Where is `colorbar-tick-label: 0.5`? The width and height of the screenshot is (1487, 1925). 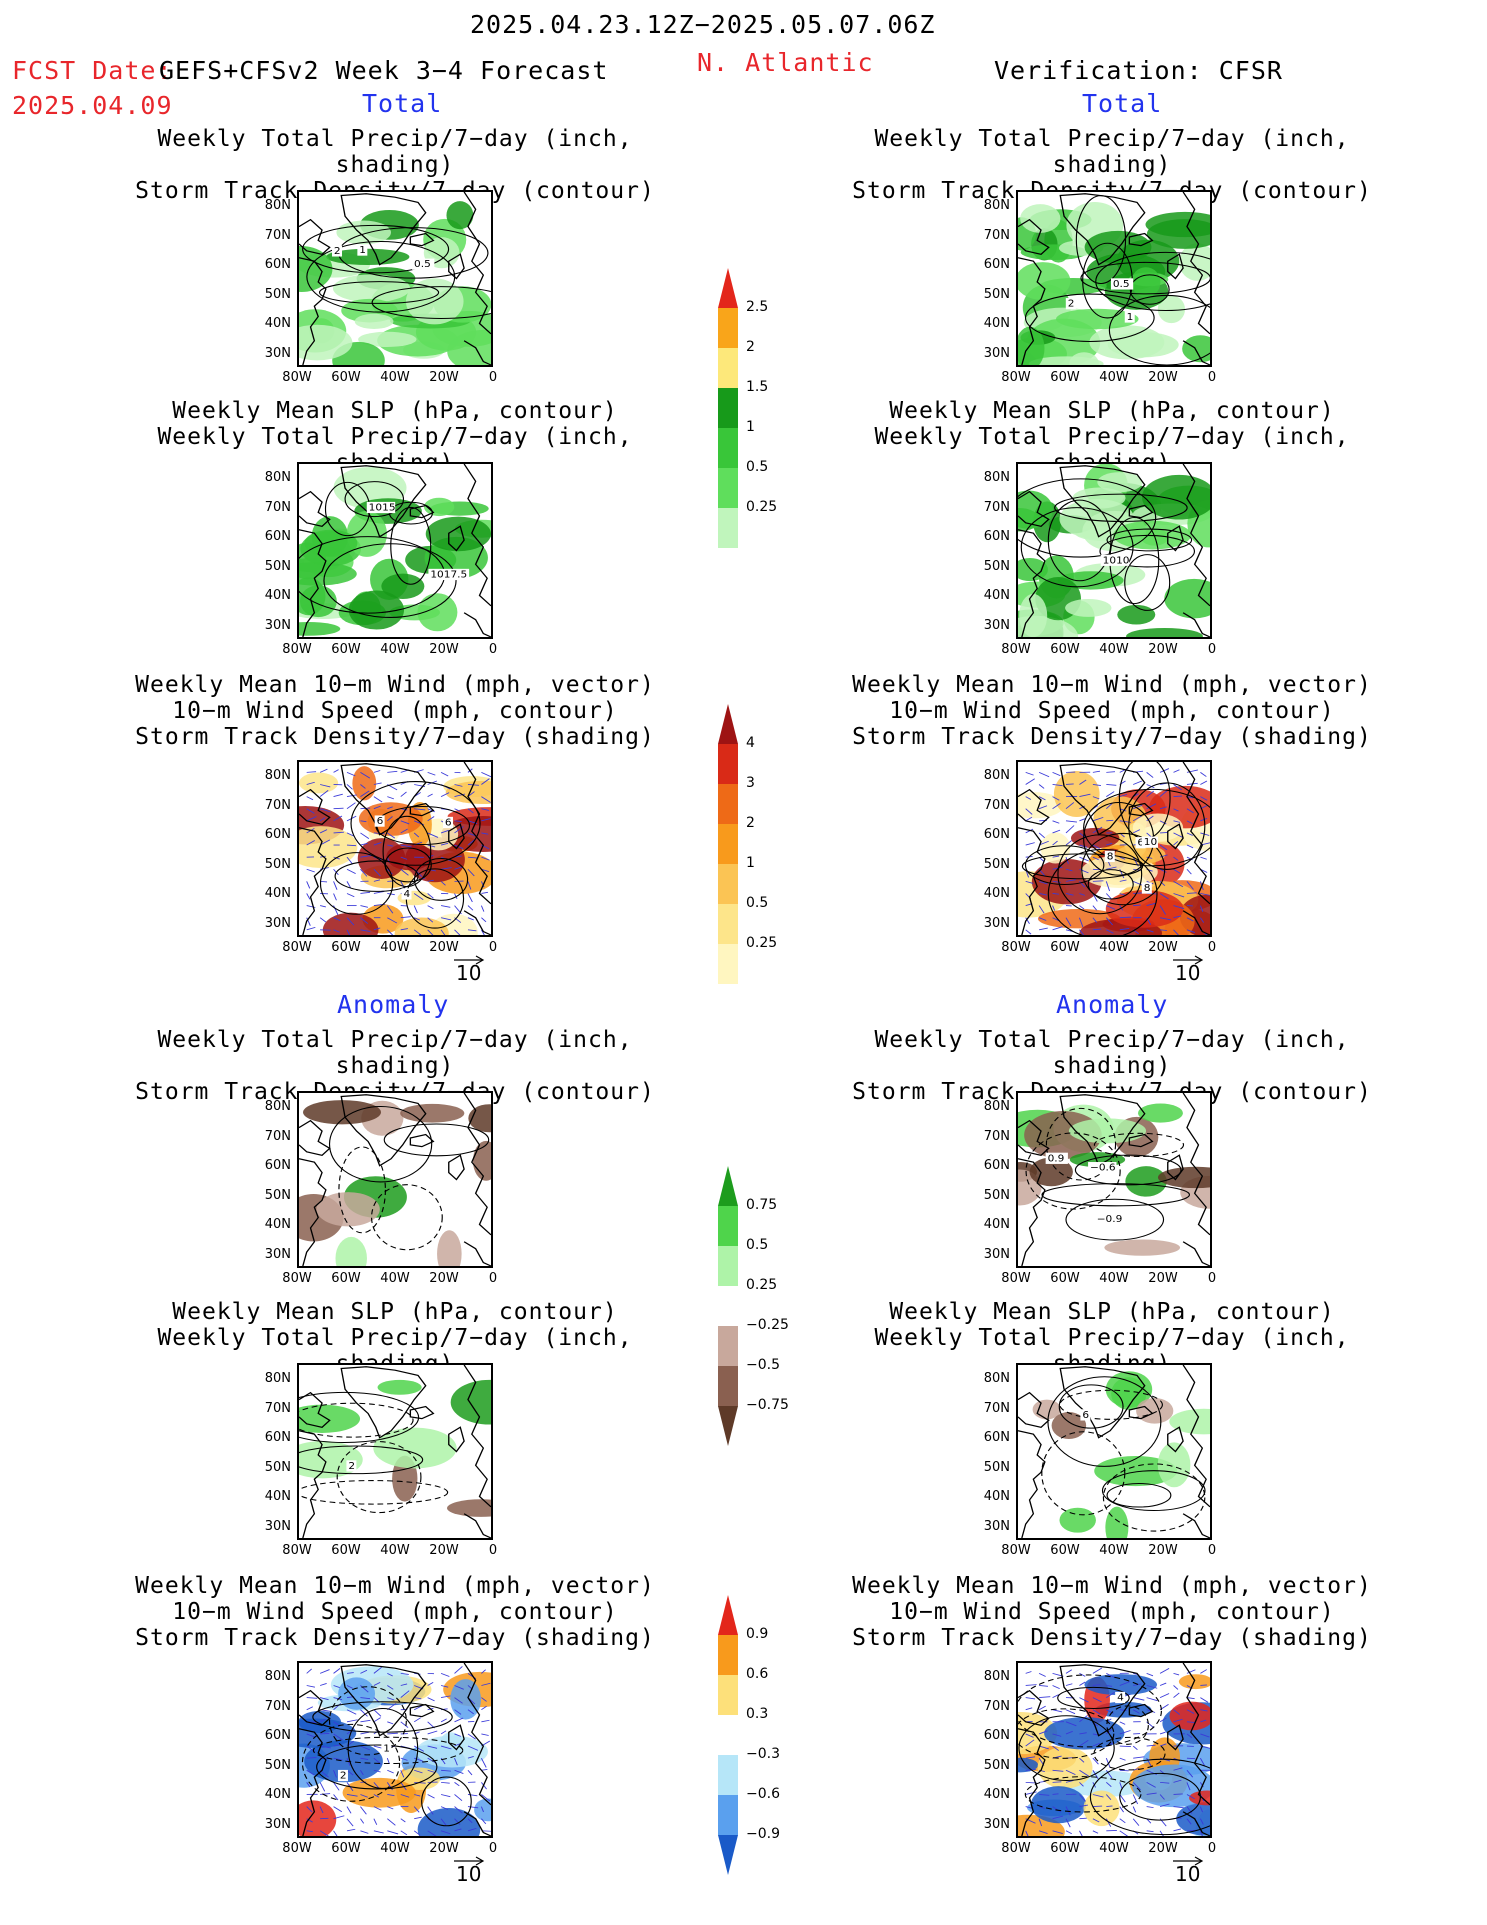
colorbar-tick-label: 0.5 is located at coordinates (757, 1245).